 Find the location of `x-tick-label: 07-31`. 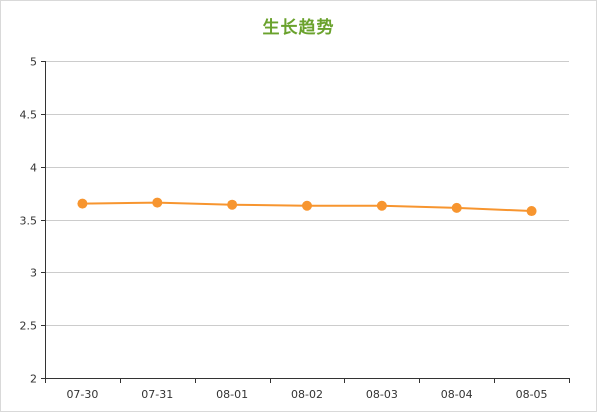

x-tick-label: 07-31 is located at coordinates (157, 394).